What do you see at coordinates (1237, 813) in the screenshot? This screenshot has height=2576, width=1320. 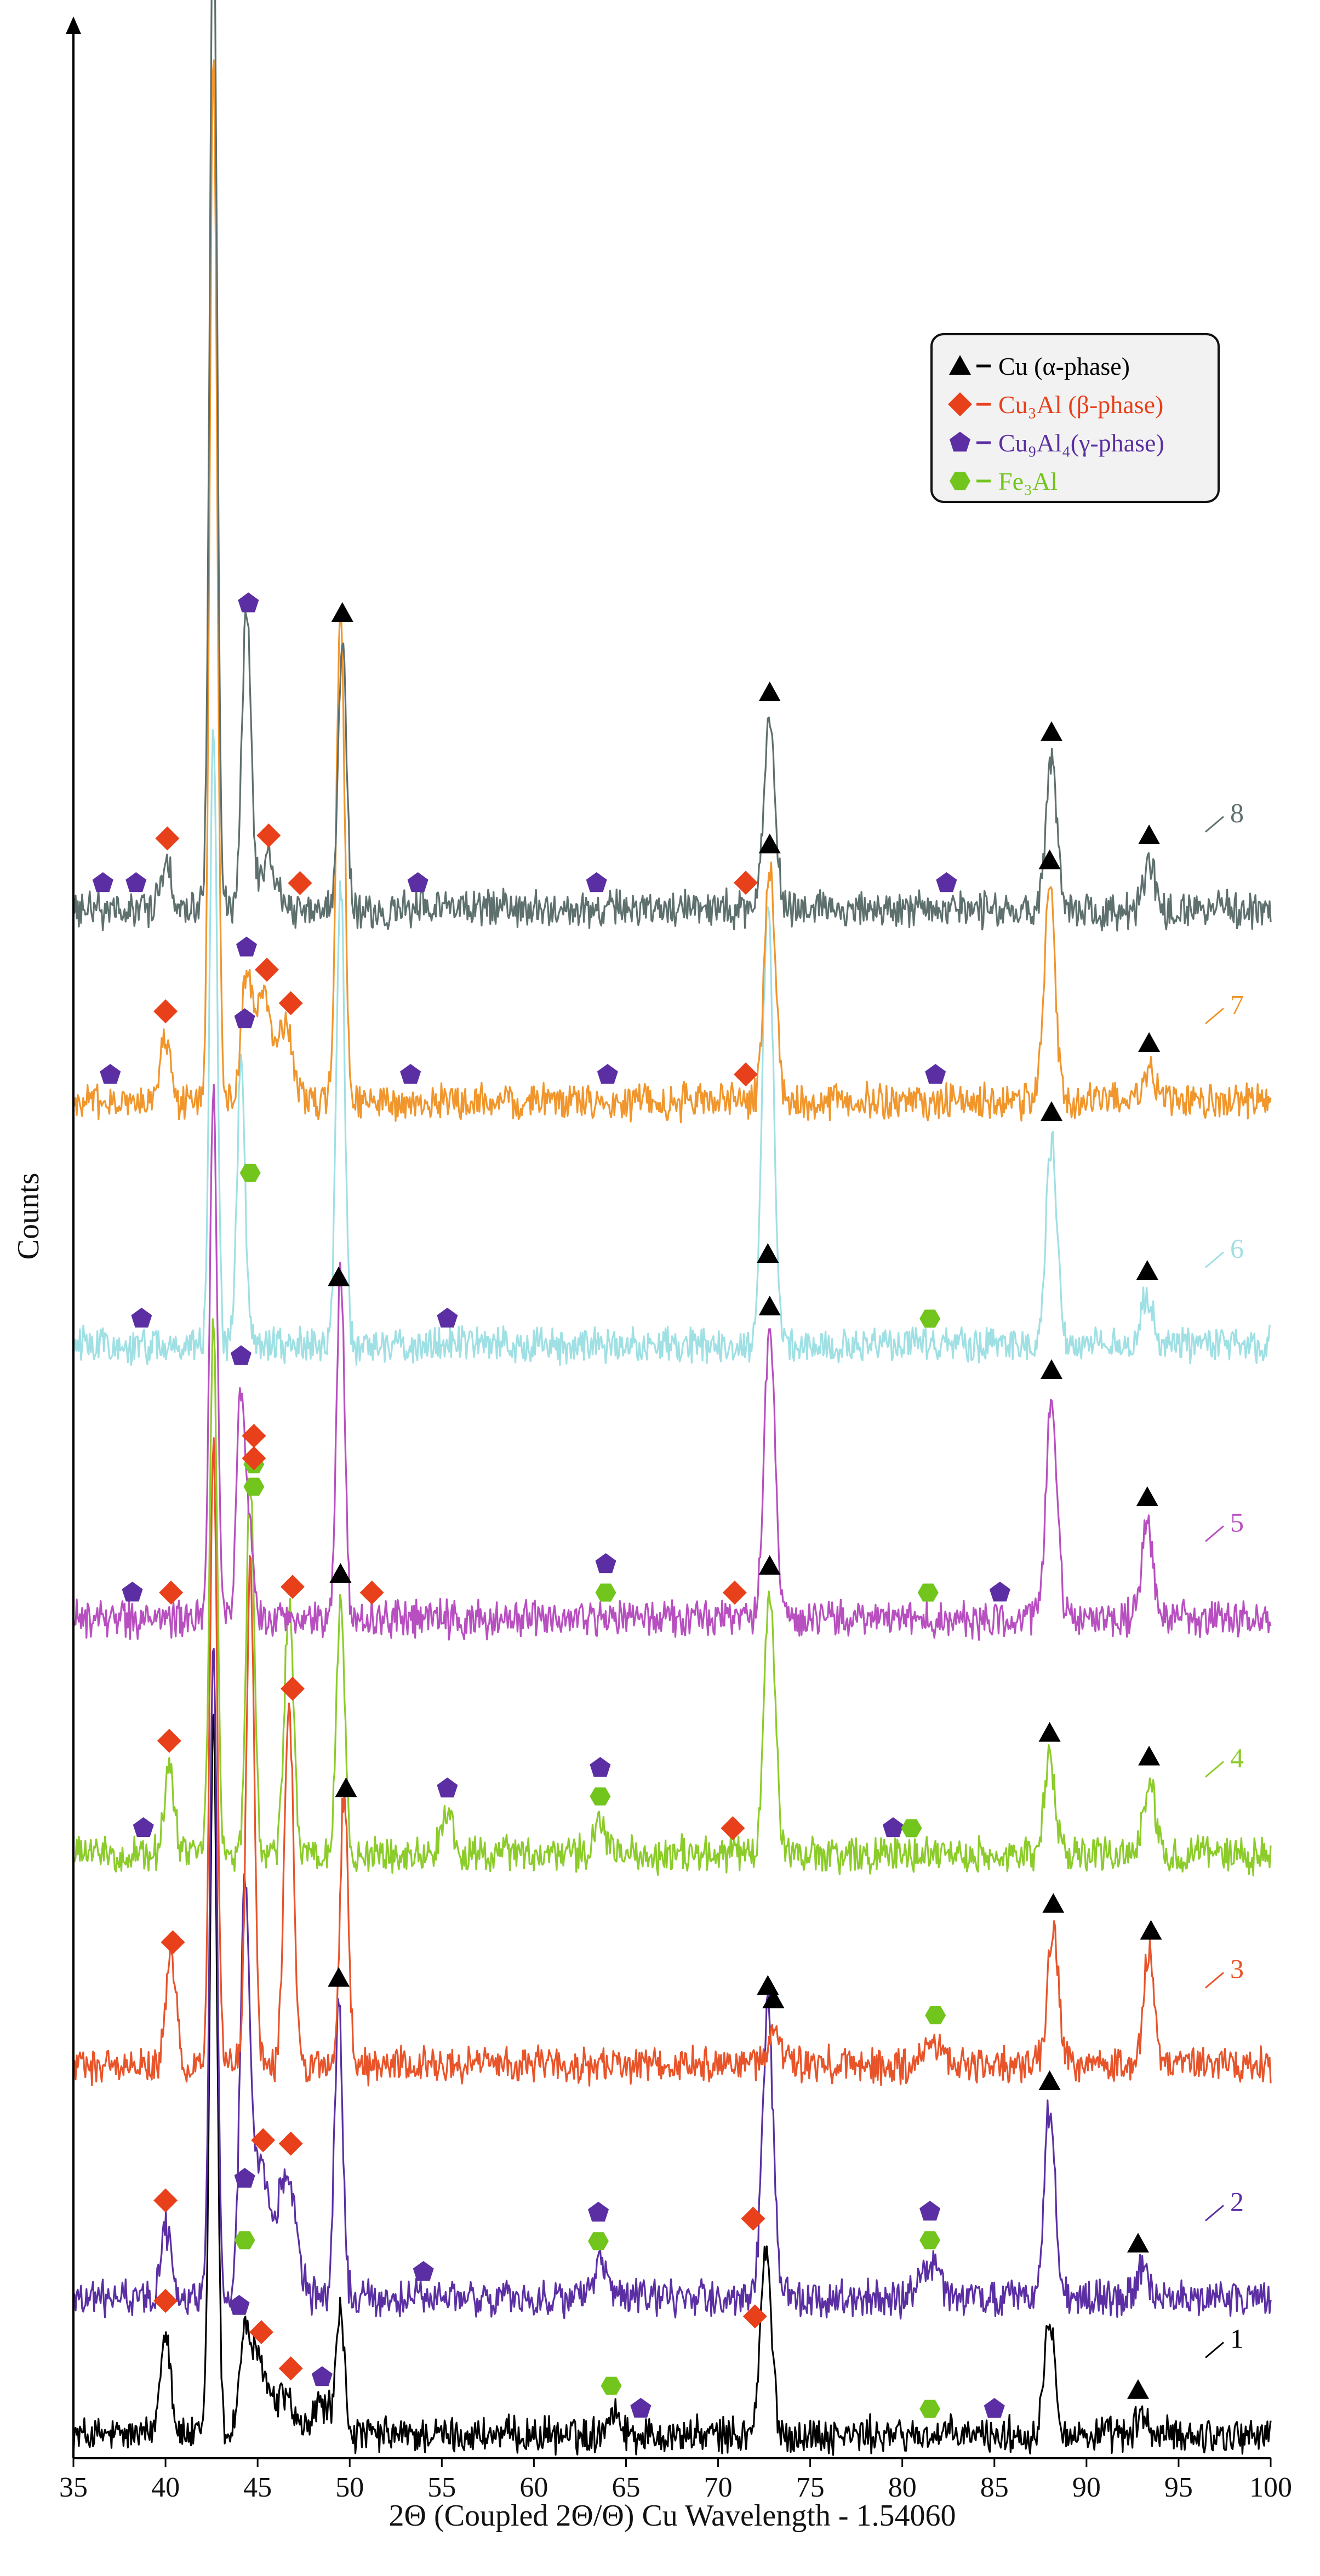 I see `curve-label-8: 8` at bounding box center [1237, 813].